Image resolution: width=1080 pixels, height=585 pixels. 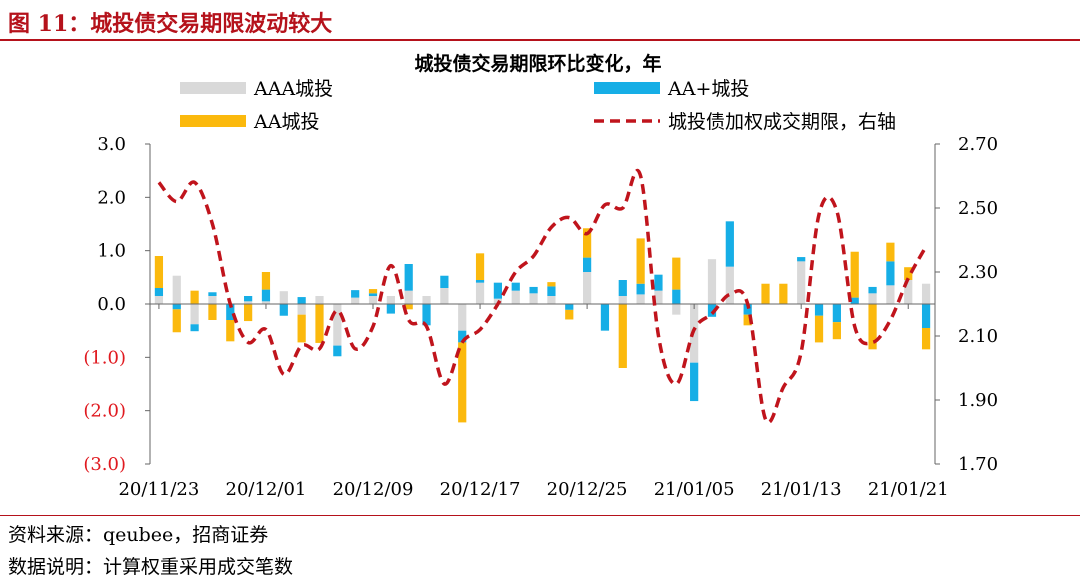 I want to click on data-note: 数据说明：计算权重采用成交笔数, so click(x=151, y=567).